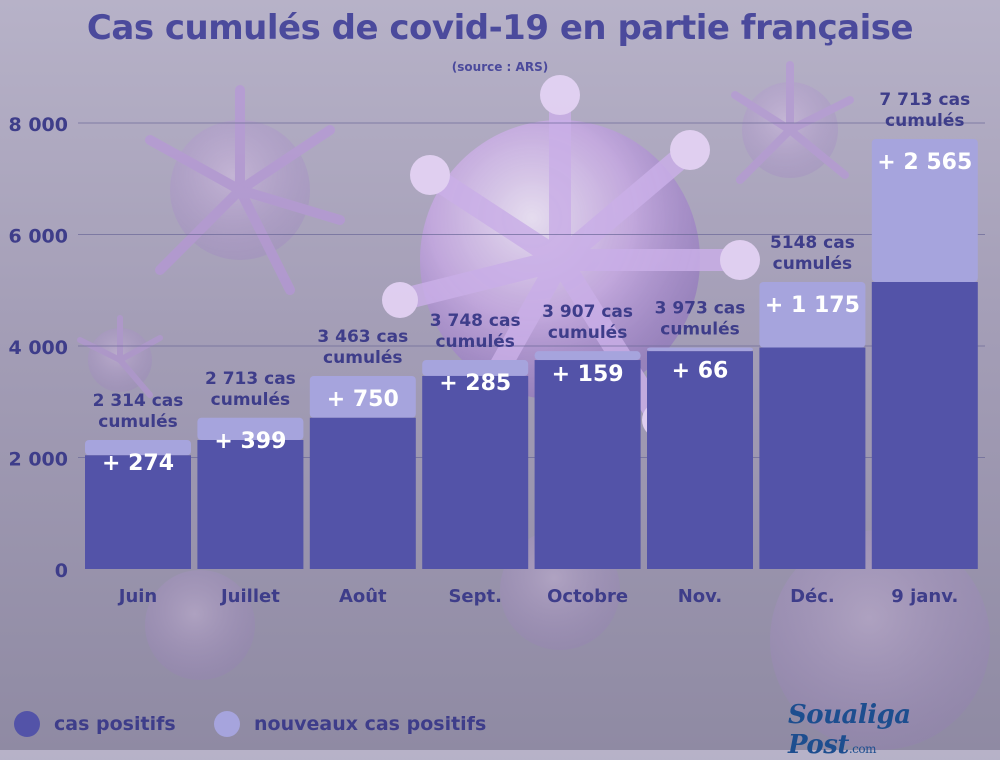 This screenshot has height=760, width=1000. I want to click on legend-label-positive: cas positifs, so click(115, 724).